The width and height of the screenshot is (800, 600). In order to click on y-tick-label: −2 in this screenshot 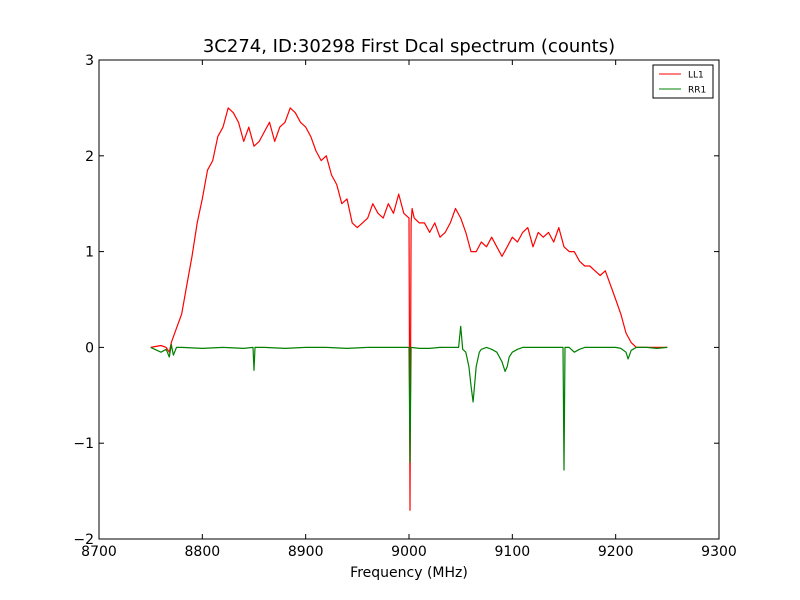, I will do `click(83, 540)`.